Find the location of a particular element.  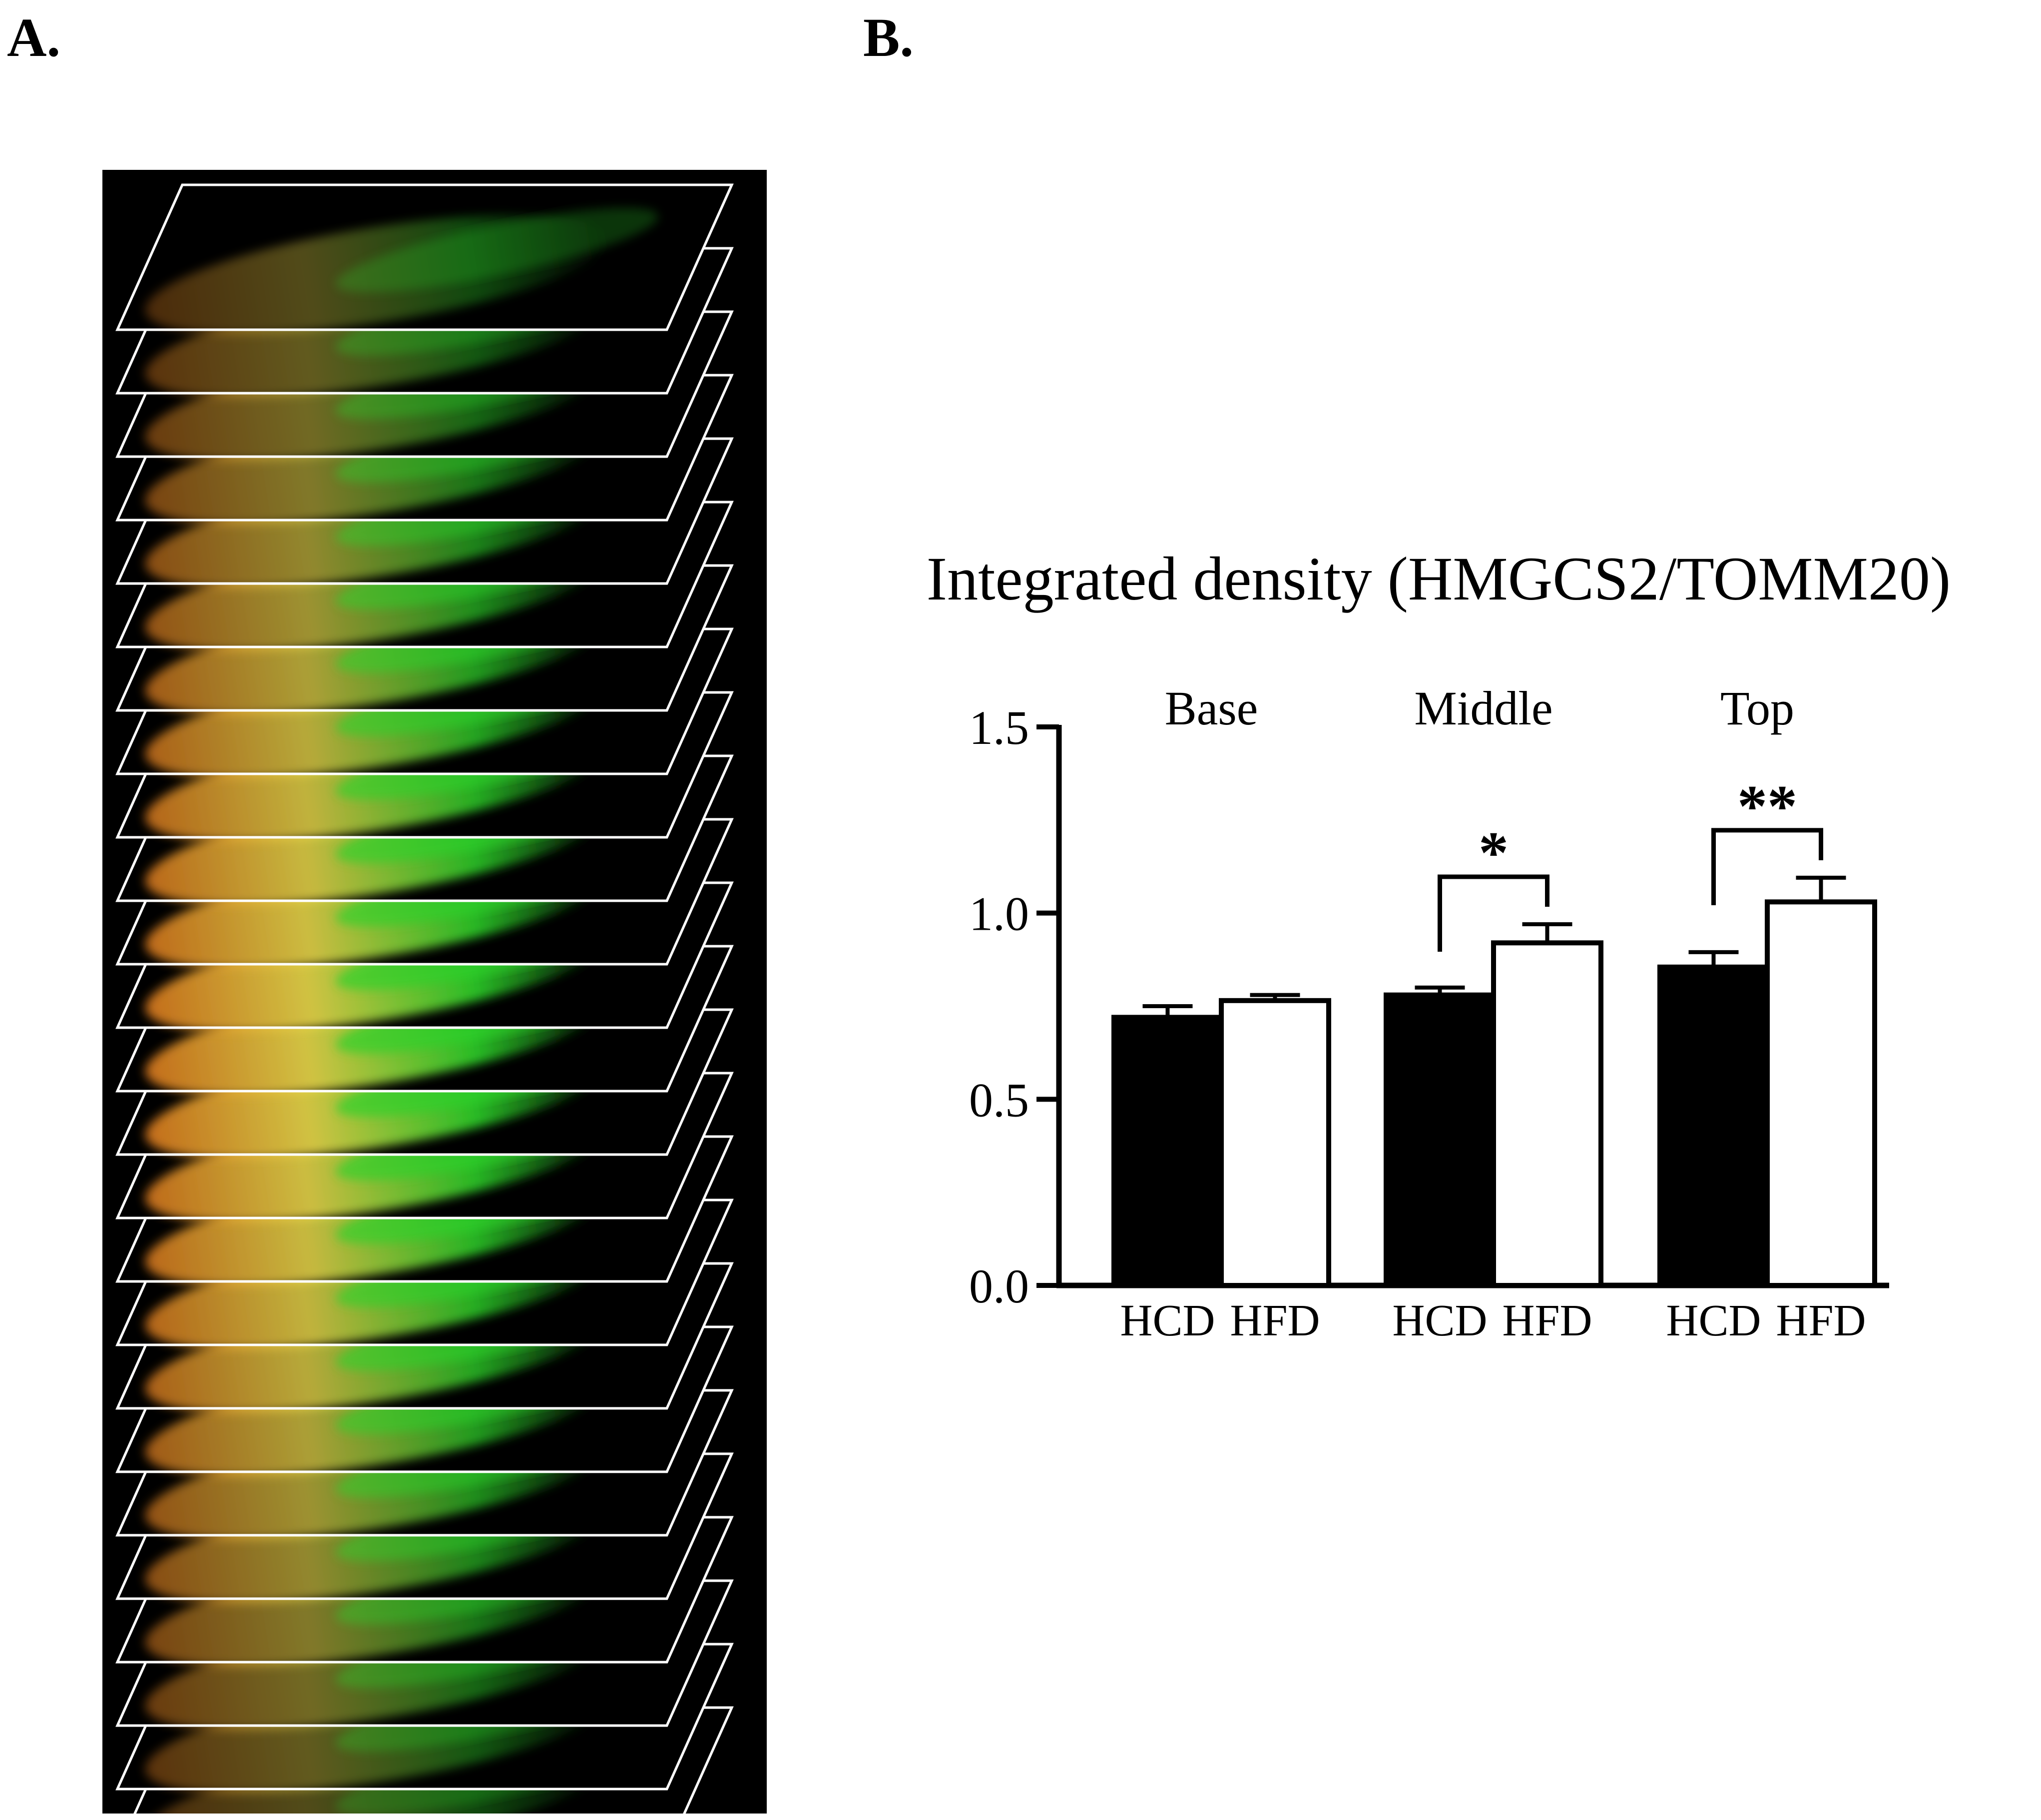

slice-outline is located at coordinates (424, 257).